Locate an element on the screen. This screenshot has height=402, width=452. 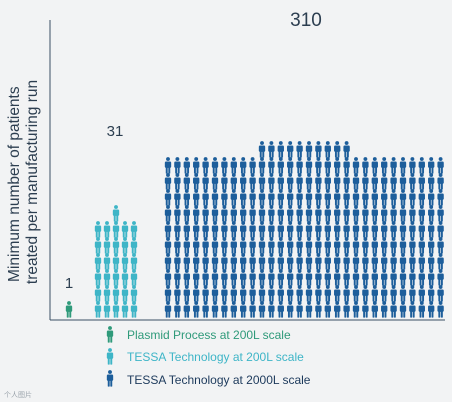
bar-value-label-tessa-2000l: 310 is located at coordinates (306, 20).